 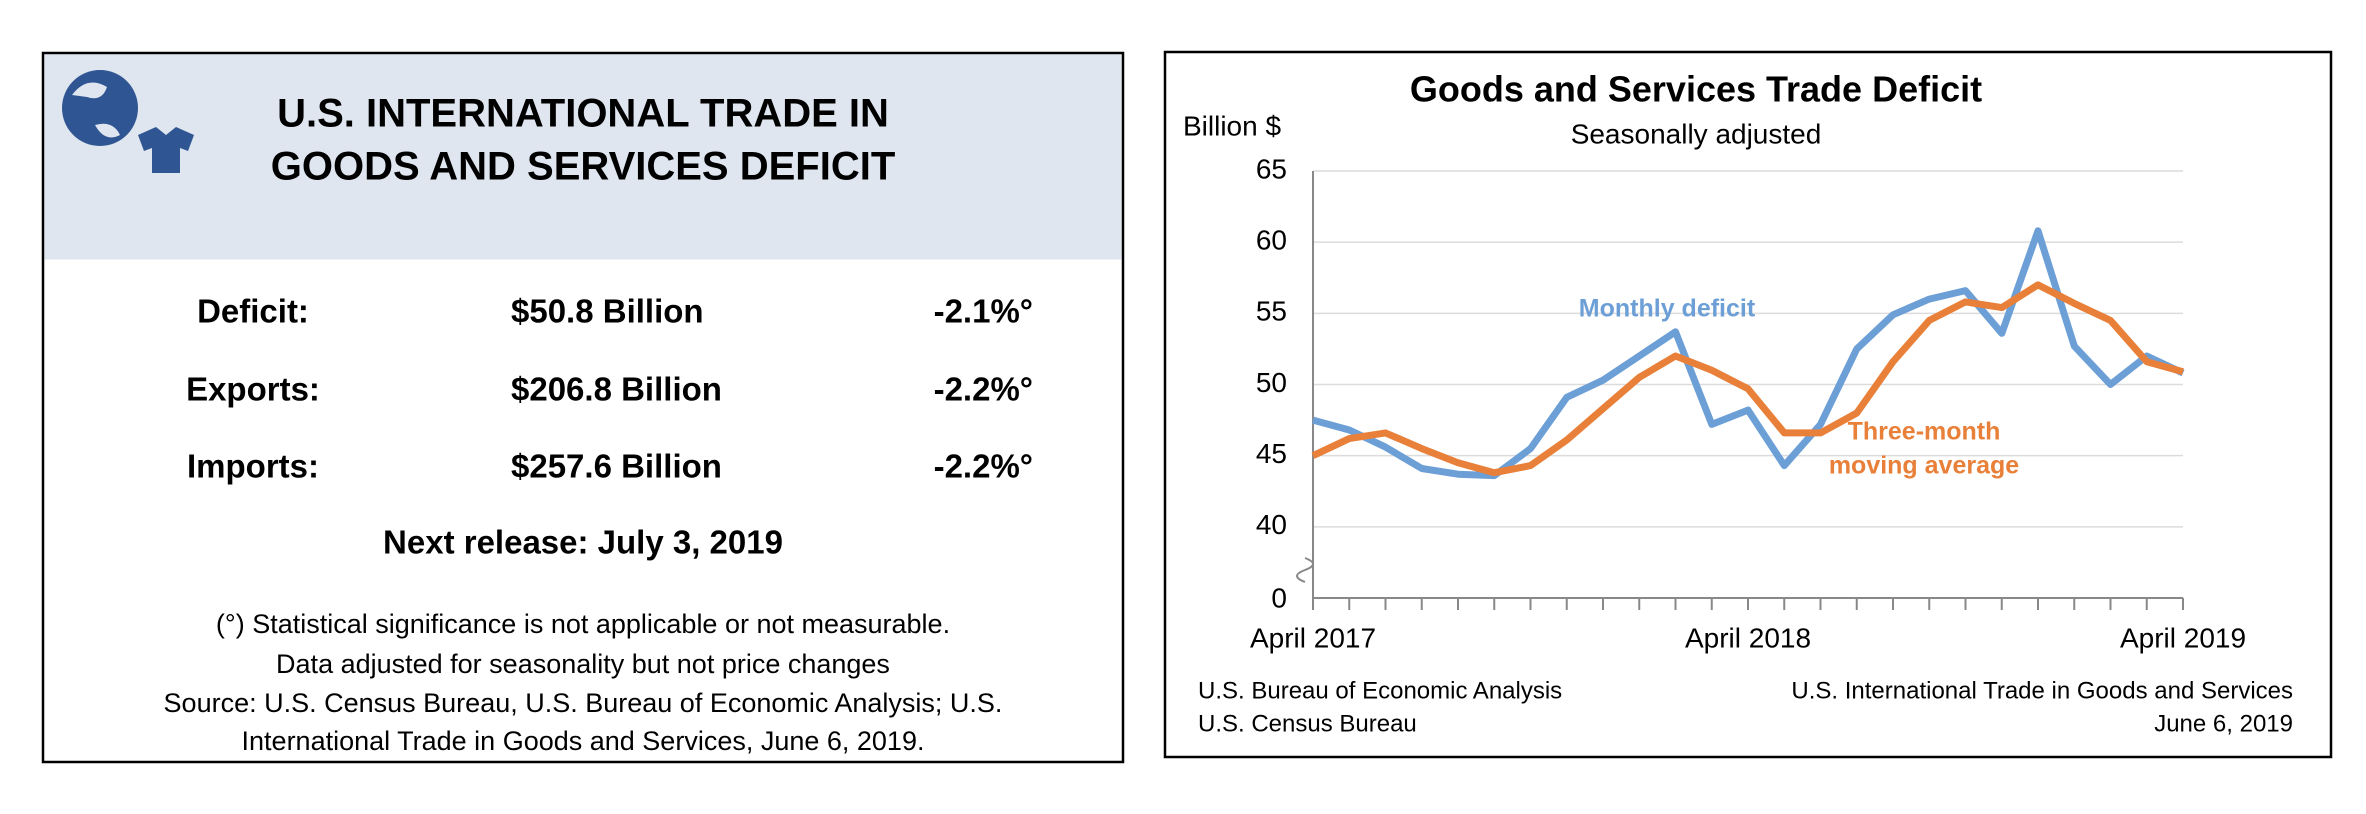 I want to click on y-tick-label: 45, so click(x=1271, y=453).